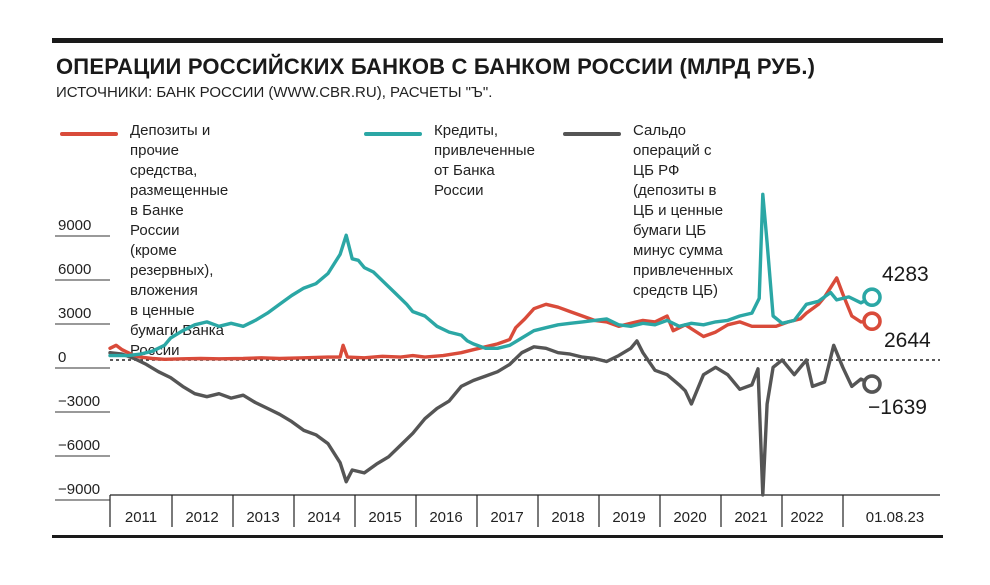  I want to click on top-rule, so click(497, 40).